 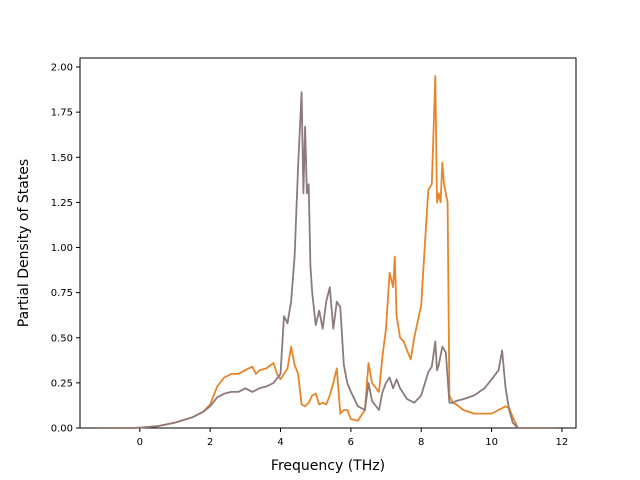 I want to click on y-tick-label: 1.50, so click(x=62, y=158).